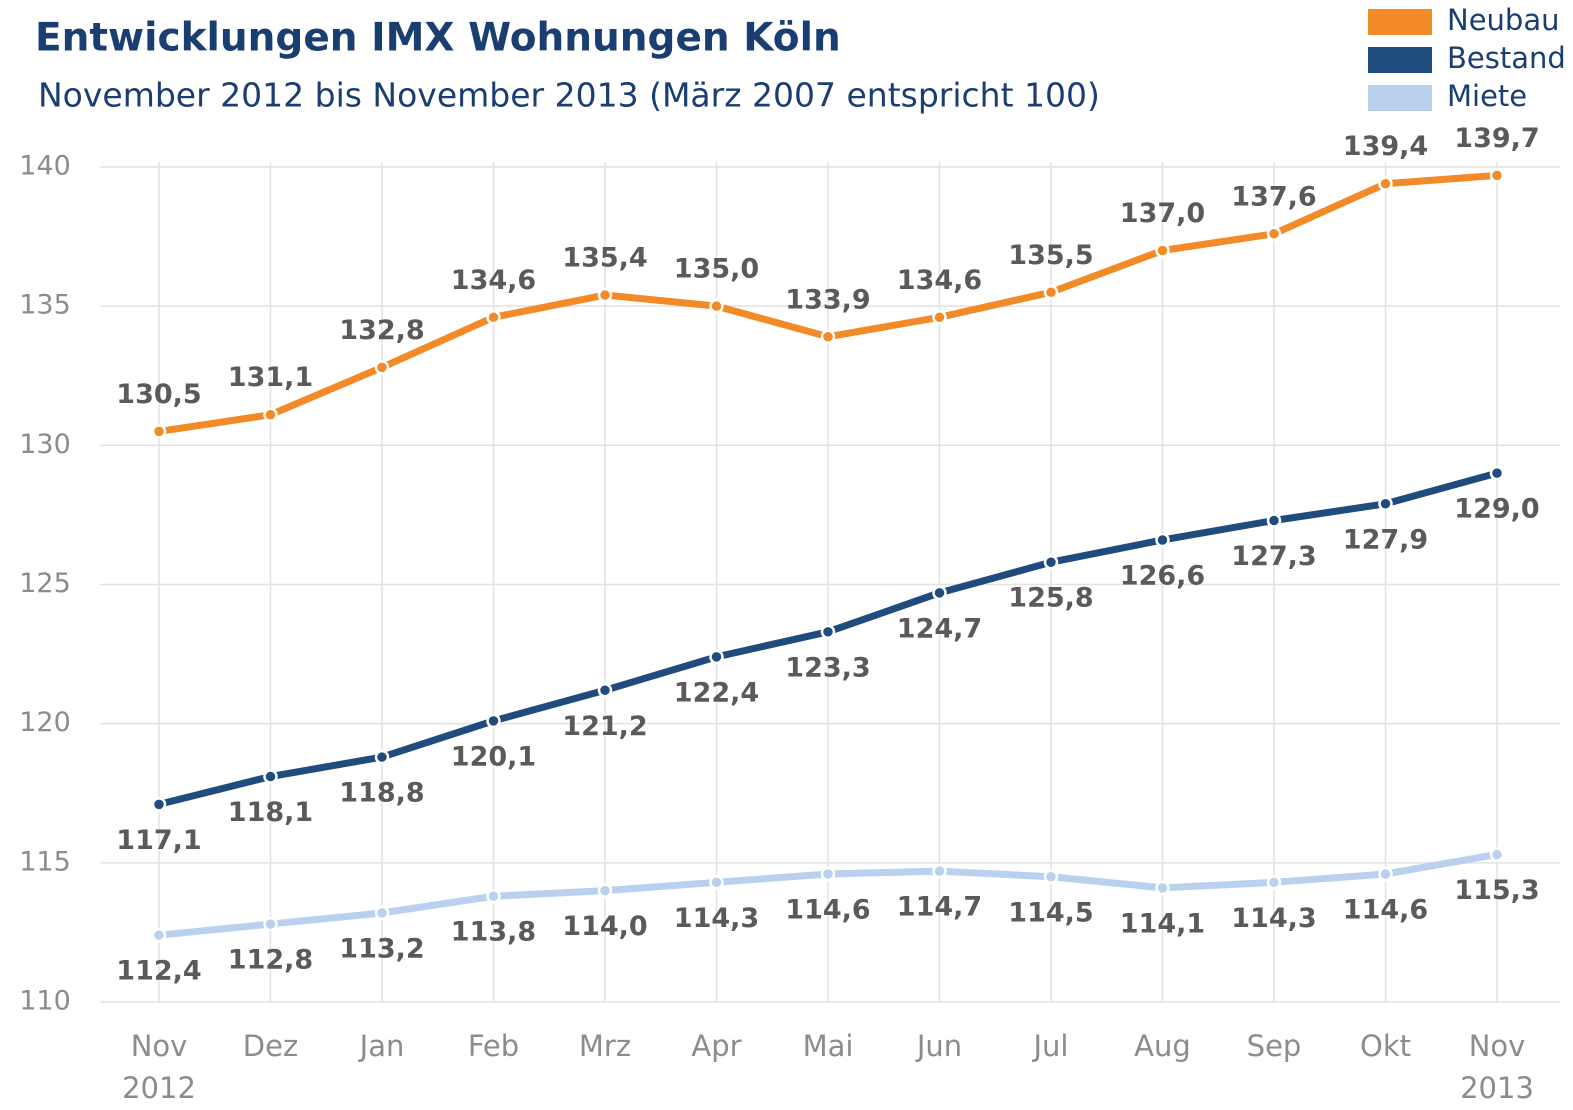 This screenshot has height=1110, width=1573. What do you see at coordinates (605, 1046) in the screenshot?
I see `x-tick-label: Mrz` at bounding box center [605, 1046].